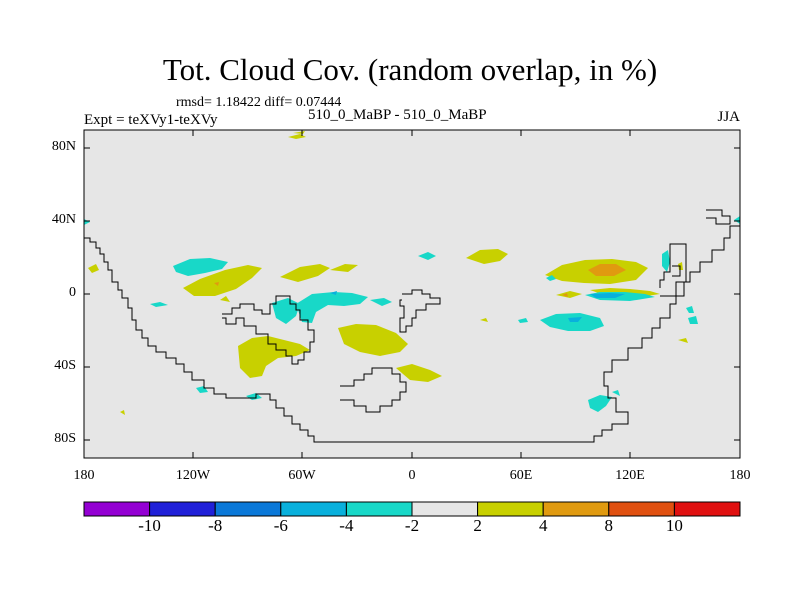  Describe the element at coordinates (412, 475) in the screenshot. I see `lon-tick-label: 0` at that location.